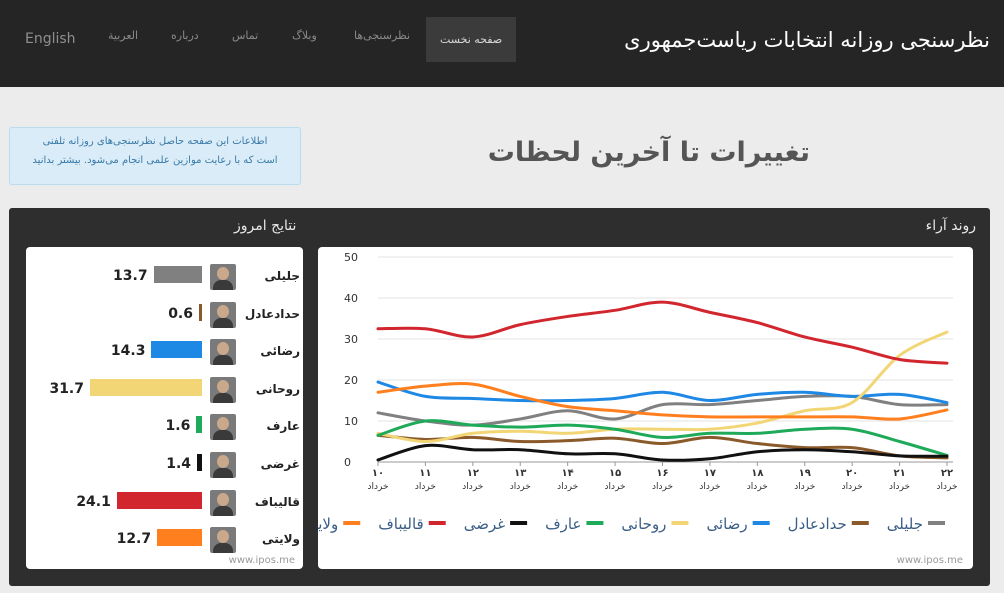 The image size is (1004, 593). What do you see at coordinates (351, 257) in the screenshot?
I see `y-tick-label: 50` at bounding box center [351, 257].